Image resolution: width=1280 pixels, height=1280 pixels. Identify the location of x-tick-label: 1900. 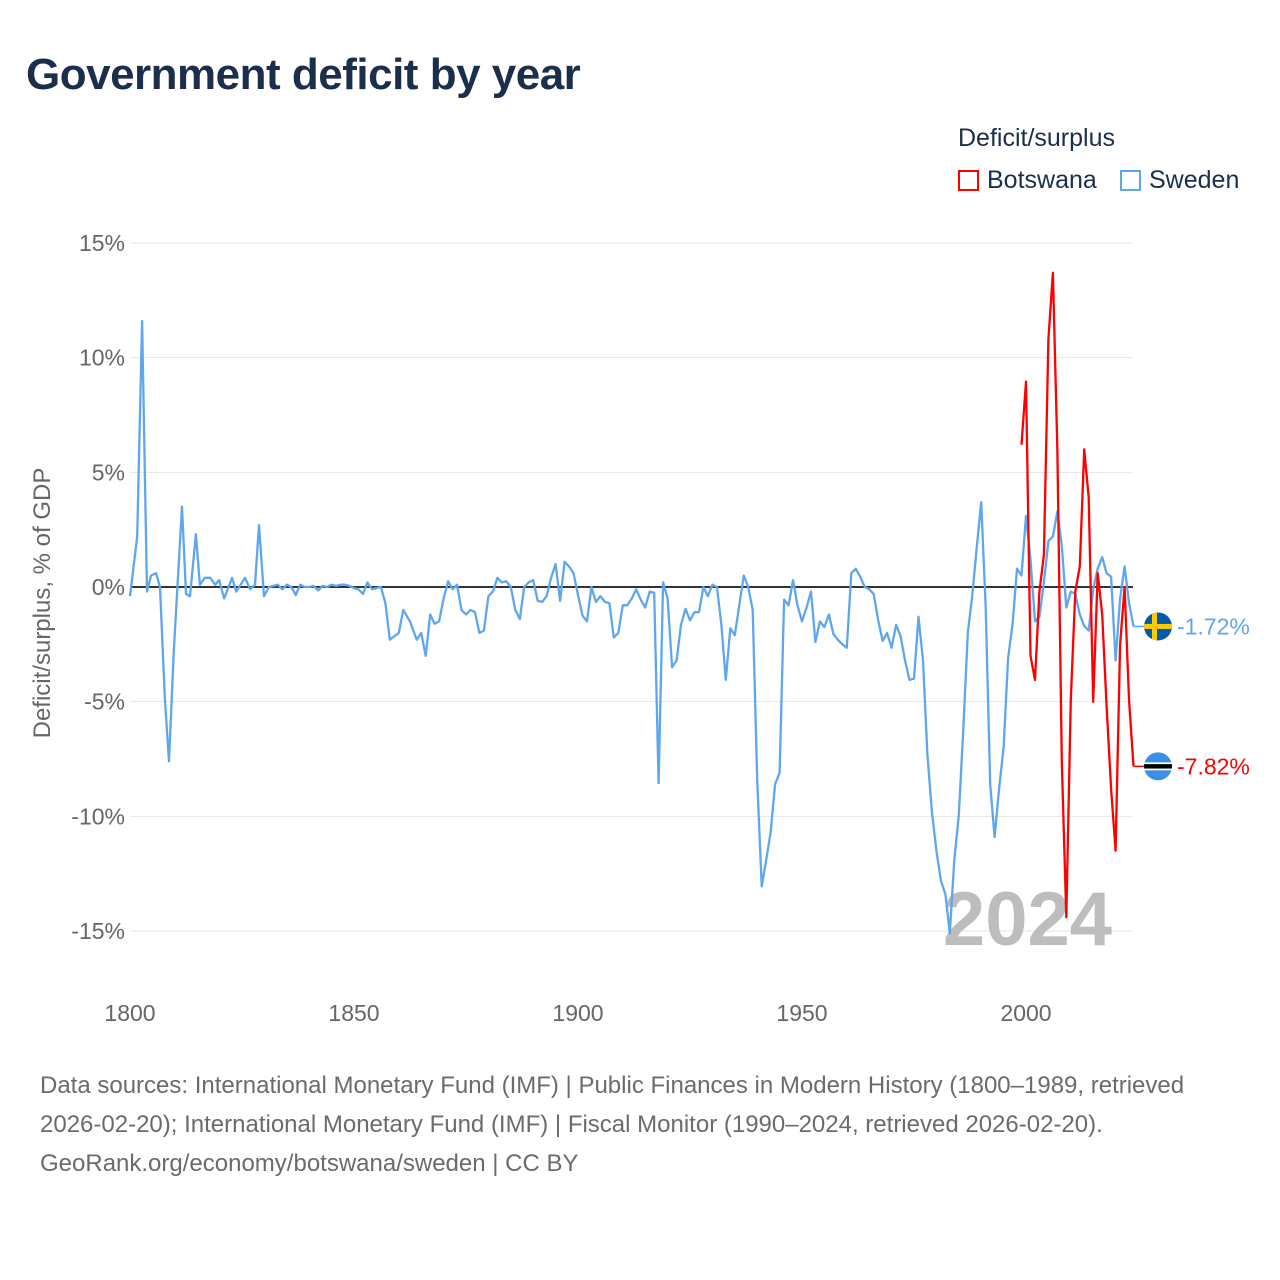
(577, 1013).